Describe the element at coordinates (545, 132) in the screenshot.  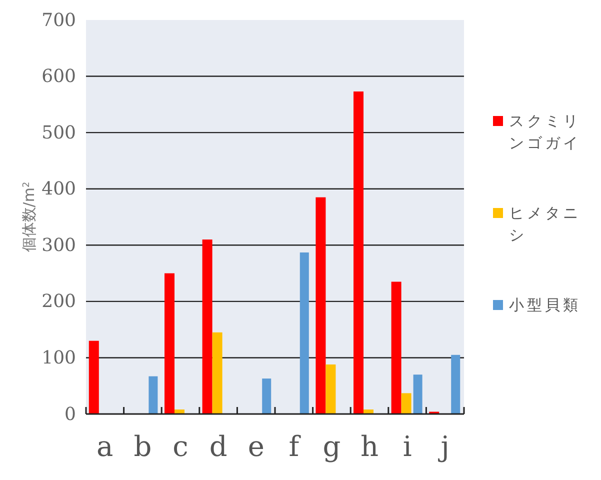
I see `legend-label: スクミリンゴガイ` at that location.